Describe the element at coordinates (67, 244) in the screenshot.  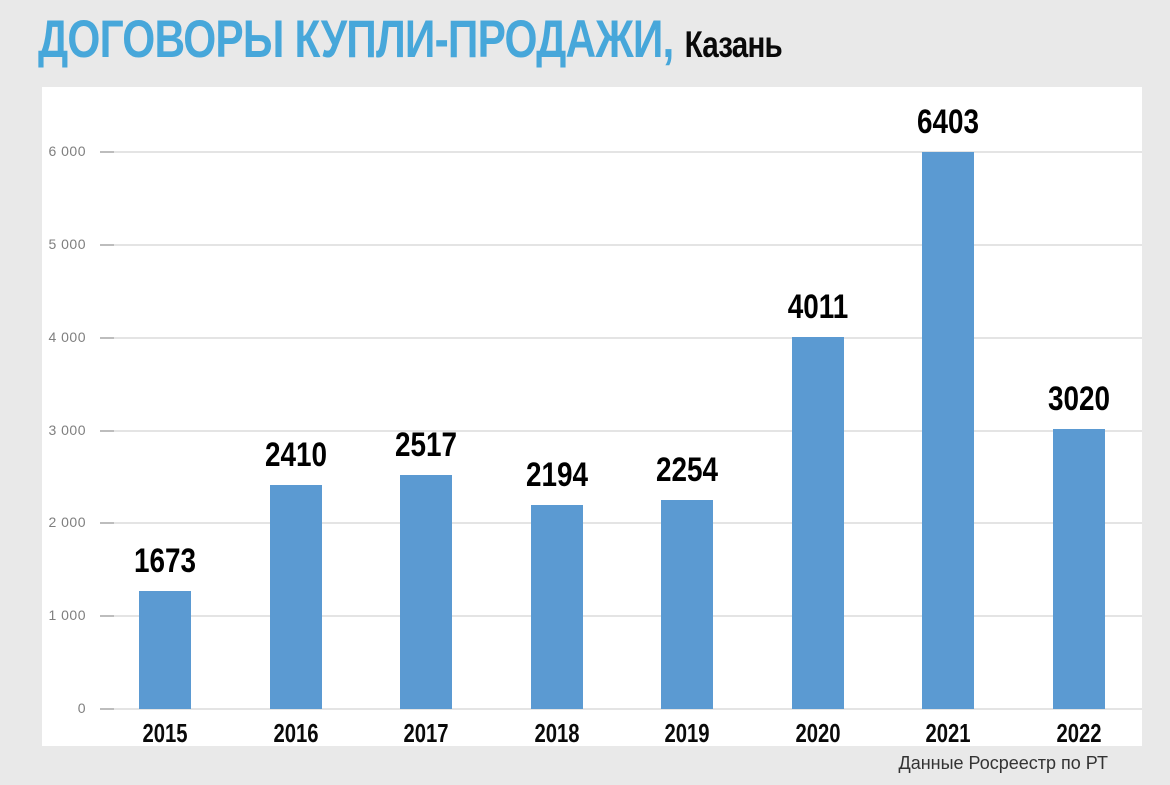
I see `y-axis-tick-label: 5 000` at that location.